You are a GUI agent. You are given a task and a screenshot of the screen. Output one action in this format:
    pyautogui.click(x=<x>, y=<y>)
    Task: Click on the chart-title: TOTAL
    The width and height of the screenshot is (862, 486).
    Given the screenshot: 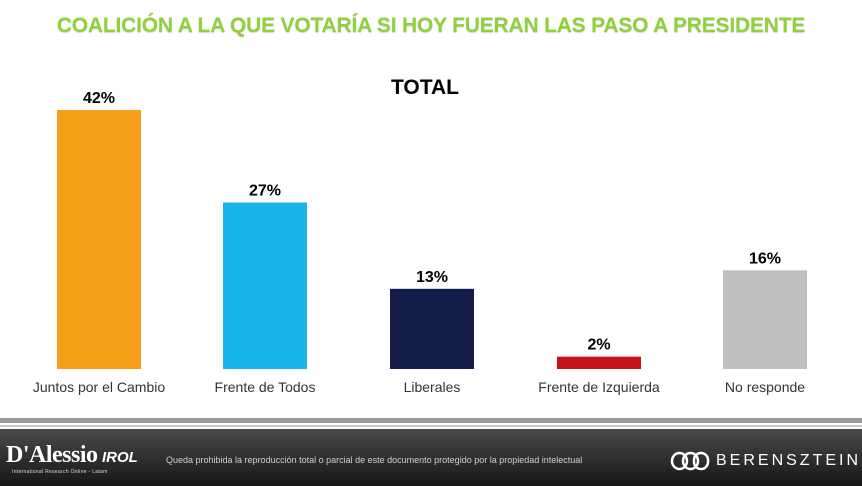 What is the action you would take?
    pyautogui.click(x=425, y=87)
    